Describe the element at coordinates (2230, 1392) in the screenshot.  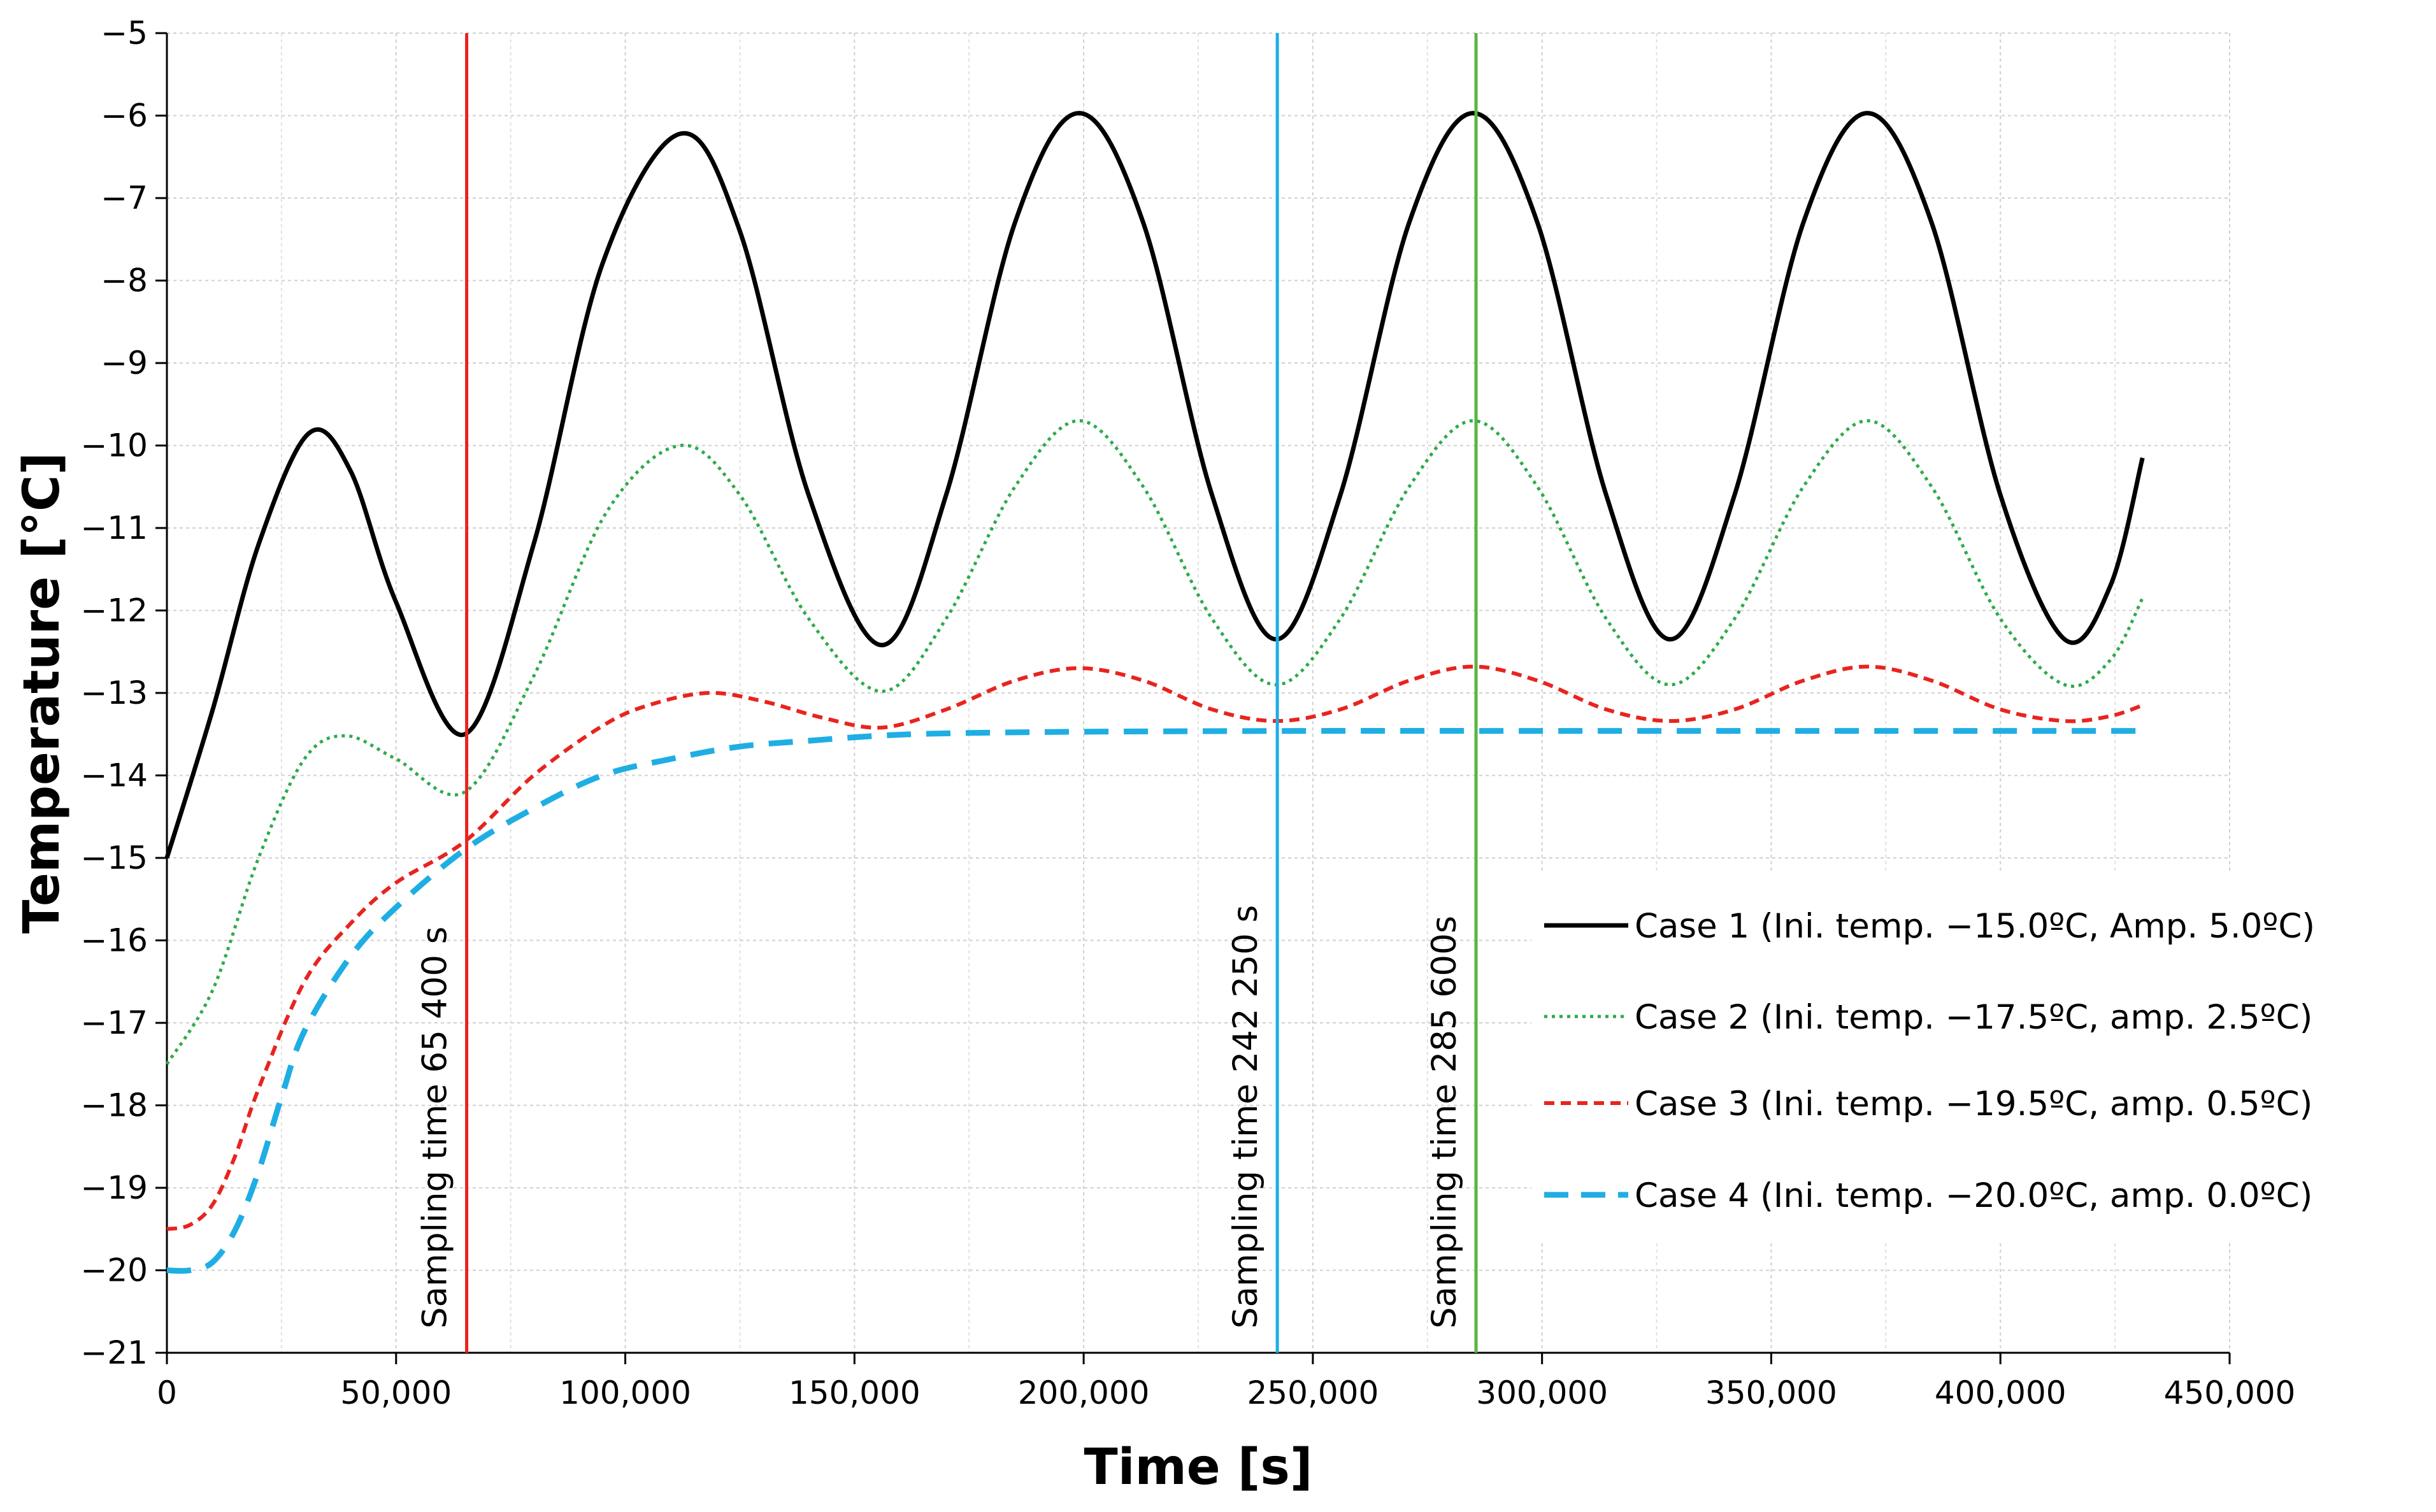
I see `x-tick-label: 450,000` at that location.